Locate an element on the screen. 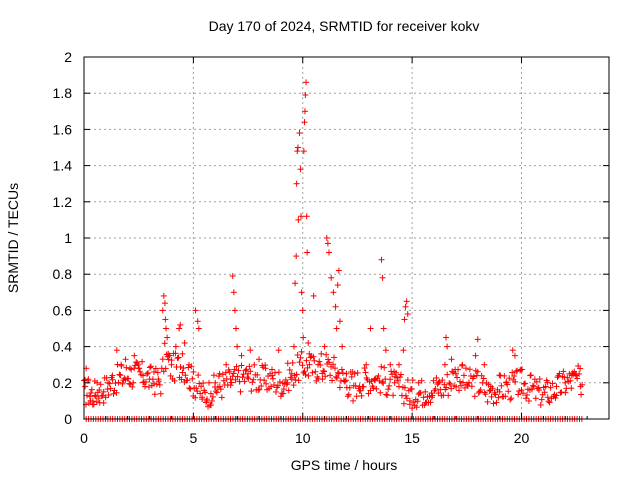  x-tick-label: 20 is located at coordinates (522, 438).